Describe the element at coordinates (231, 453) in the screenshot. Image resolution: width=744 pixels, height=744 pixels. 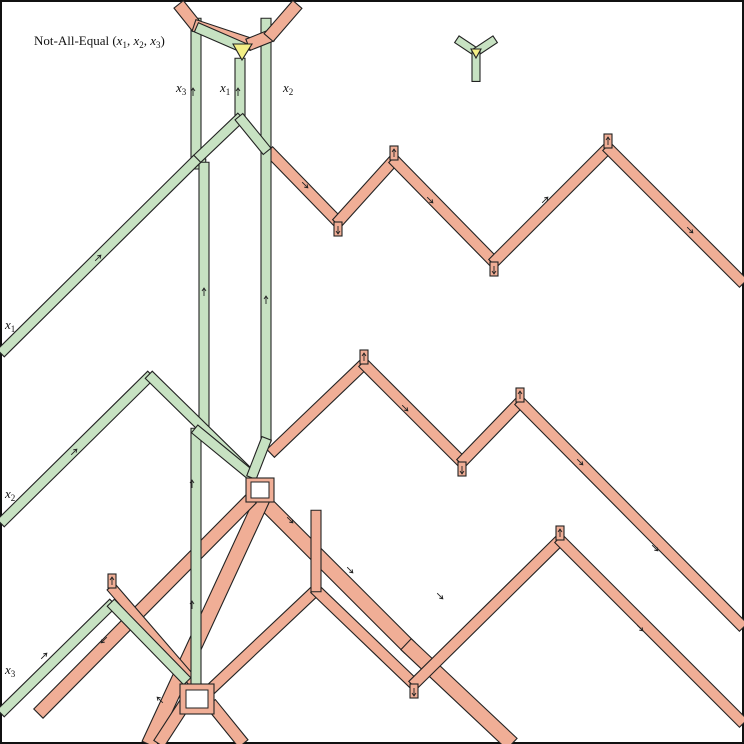
I see `variable-wire-merge` at that location.